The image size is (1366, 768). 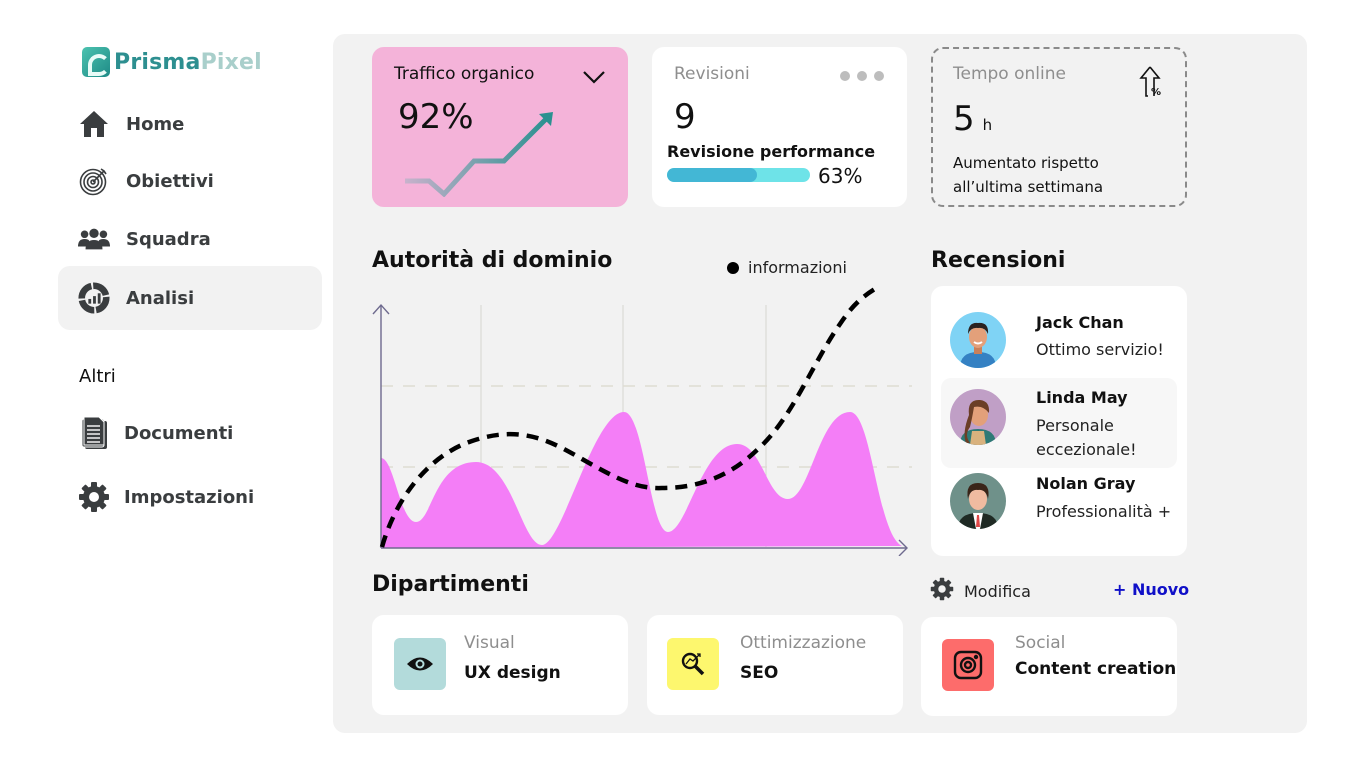 What do you see at coordinates (97, 376) in the screenshot?
I see `sidebar-section-label: Altri` at bounding box center [97, 376].